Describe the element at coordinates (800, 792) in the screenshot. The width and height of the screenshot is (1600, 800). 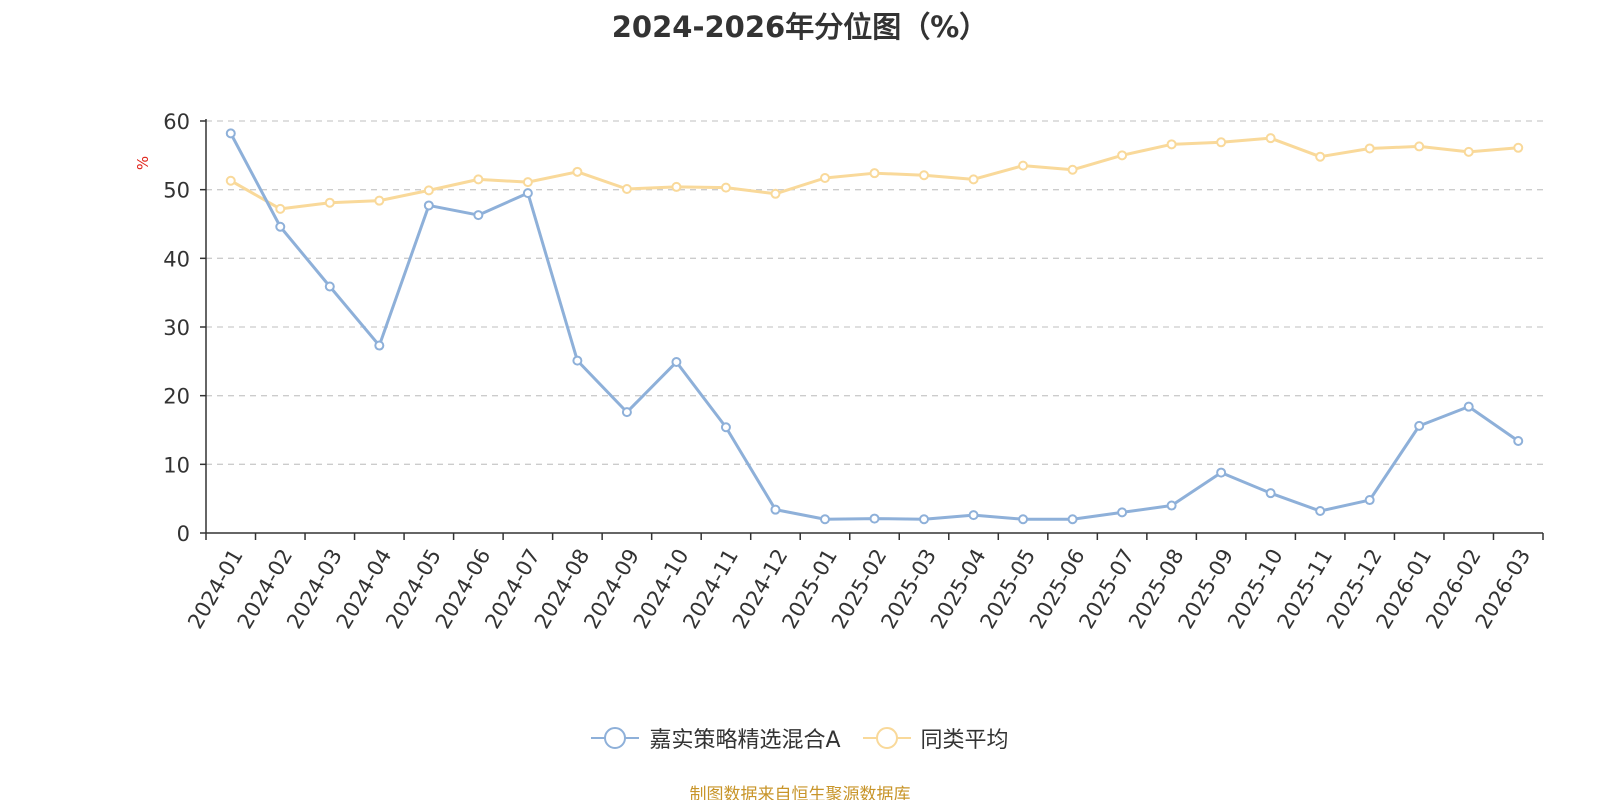
I see `data-source-note: 制图数据来自恒生聚源数据库` at that location.